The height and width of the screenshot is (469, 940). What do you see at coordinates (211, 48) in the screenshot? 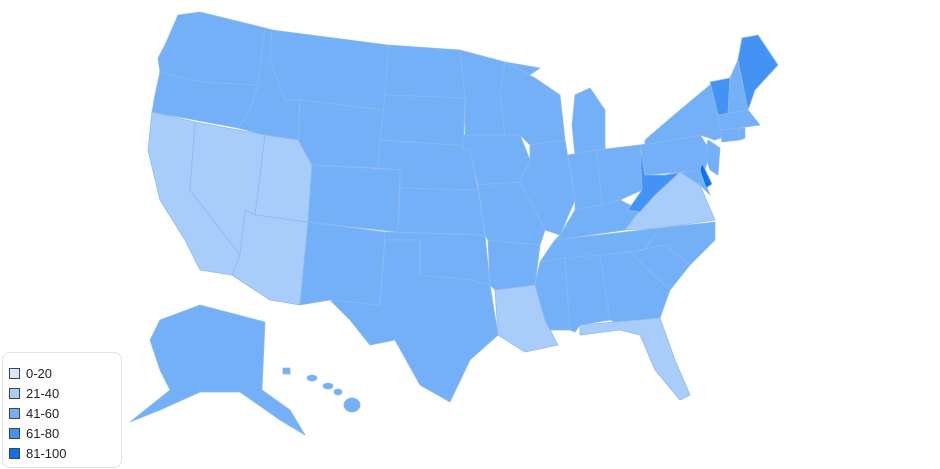
I see `state-washington` at bounding box center [211, 48].